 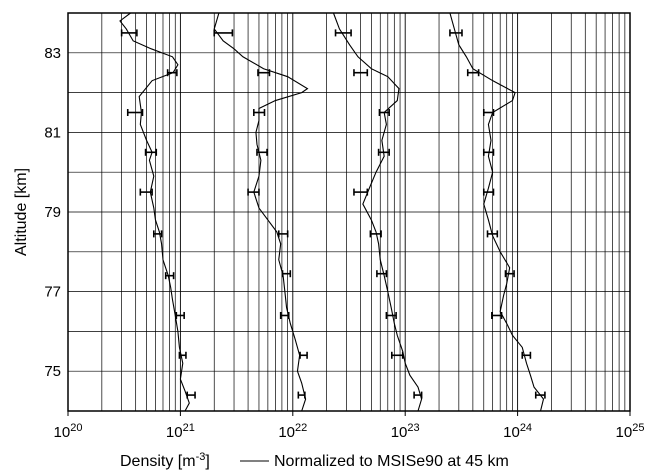 I want to click on y-tick-label: 83, so click(x=52, y=53).